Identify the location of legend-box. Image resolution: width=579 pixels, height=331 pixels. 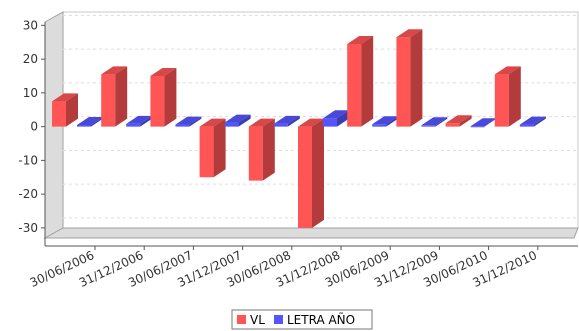
(302, 319).